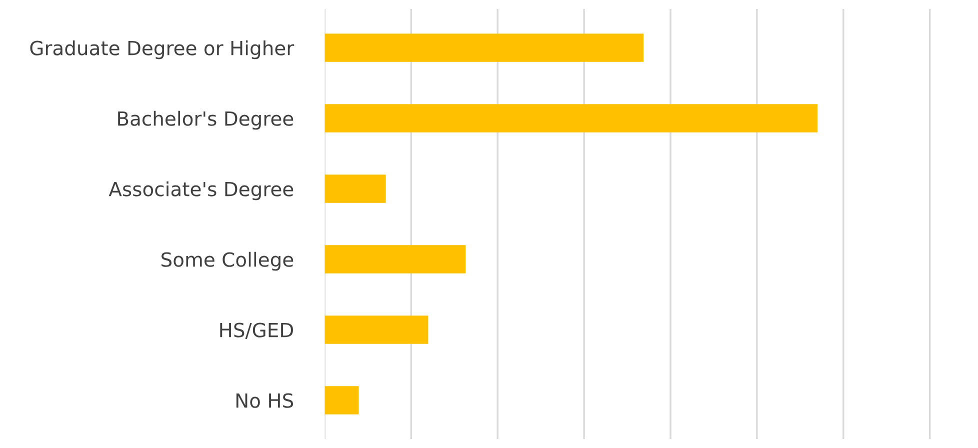 The image size is (978, 448). What do you see at coordinates (265, 400) in the screenshot?
I see `y-tick-label: No HS` at bounding box center [265, 400].